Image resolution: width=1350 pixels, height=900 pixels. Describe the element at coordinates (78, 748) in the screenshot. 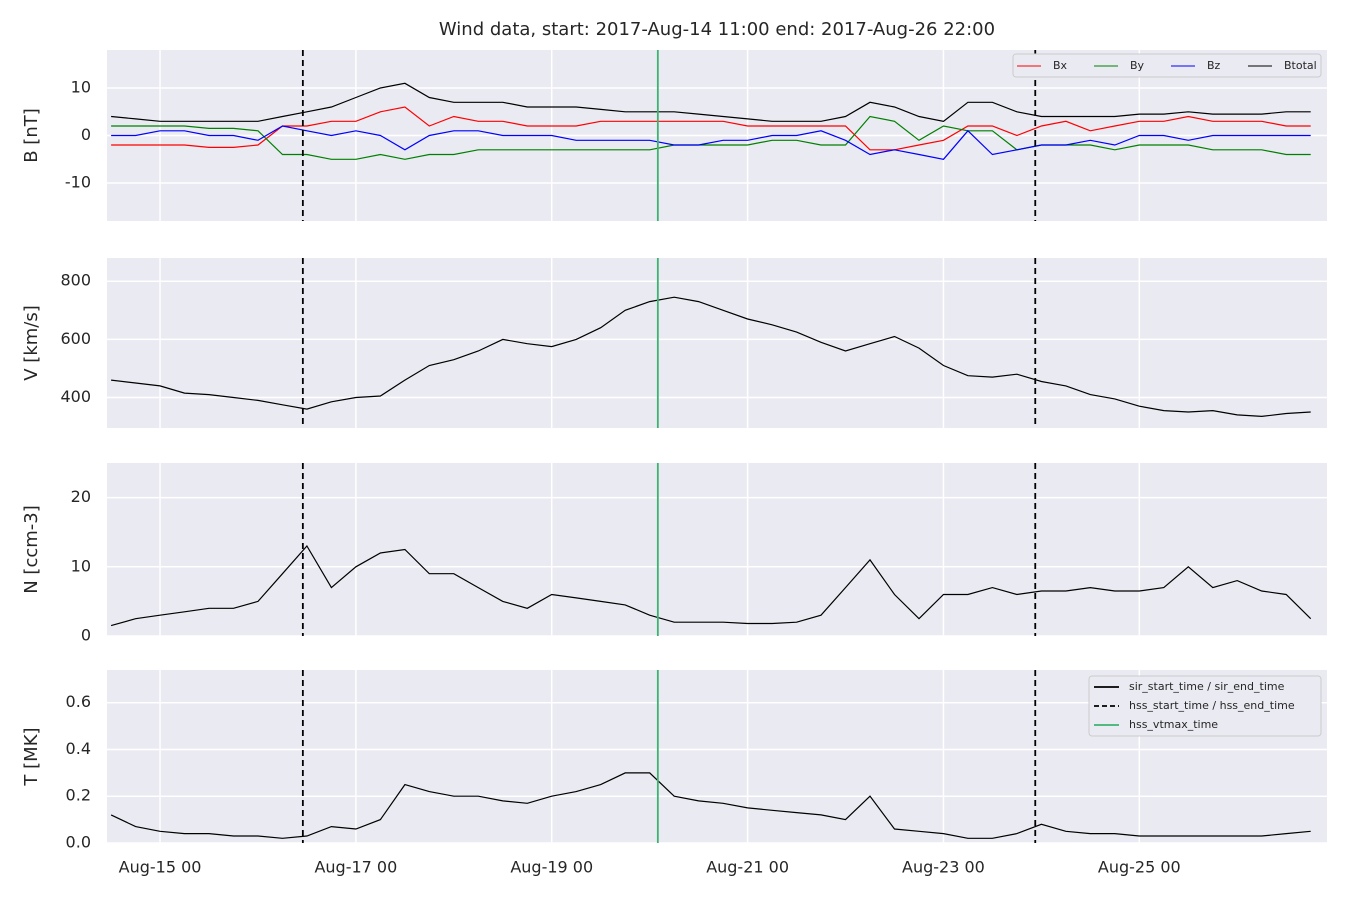

I see `y-tick-label: 0.4` at that location.